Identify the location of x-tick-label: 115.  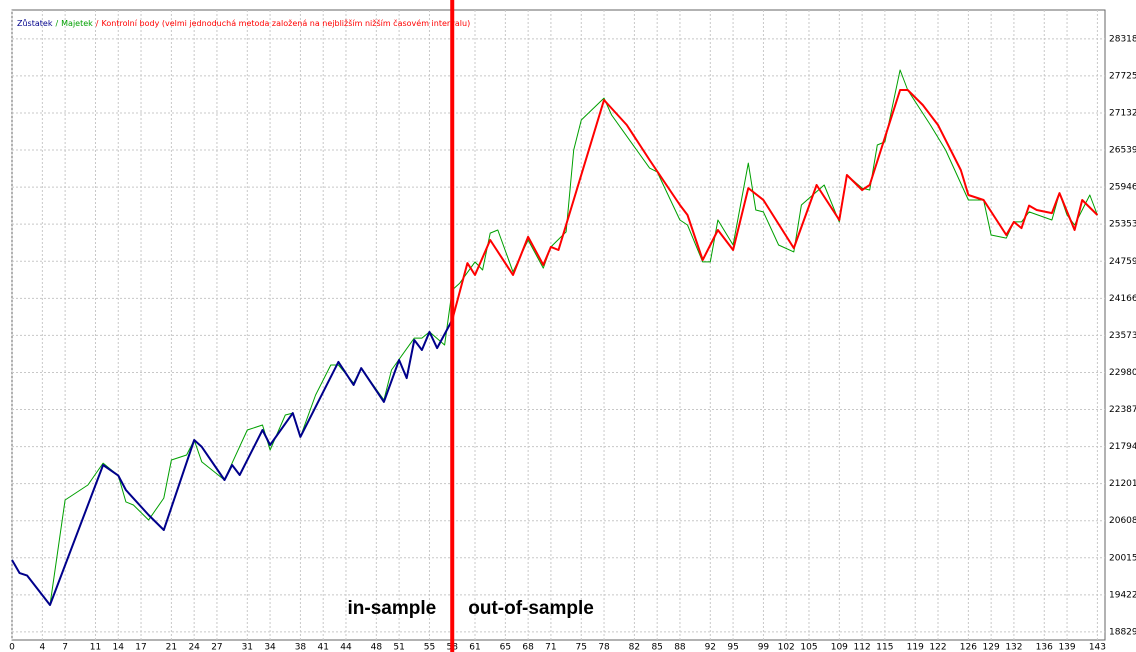
(884, 647).